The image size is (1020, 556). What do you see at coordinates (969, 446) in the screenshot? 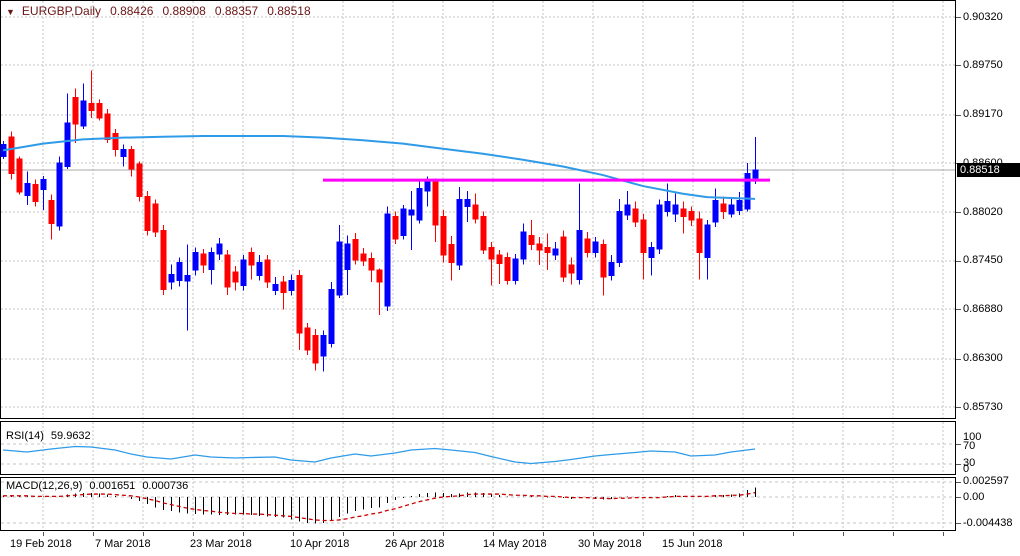
I see `rsi-axis-label: 70` at bounding box center [969, 446].